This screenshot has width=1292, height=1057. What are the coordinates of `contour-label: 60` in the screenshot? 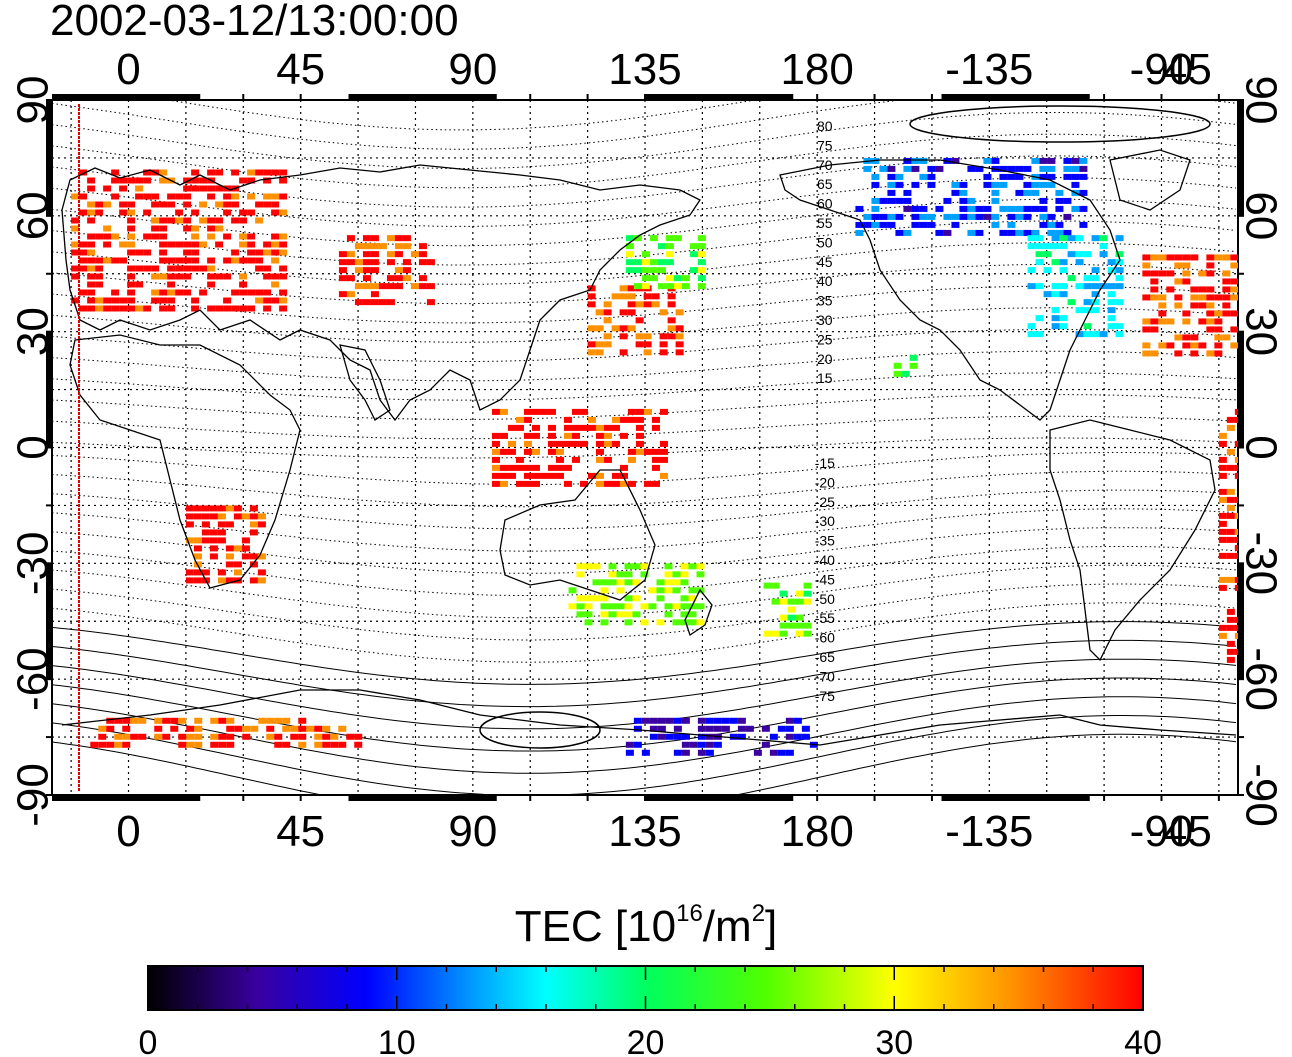 It's located at (825, 204).